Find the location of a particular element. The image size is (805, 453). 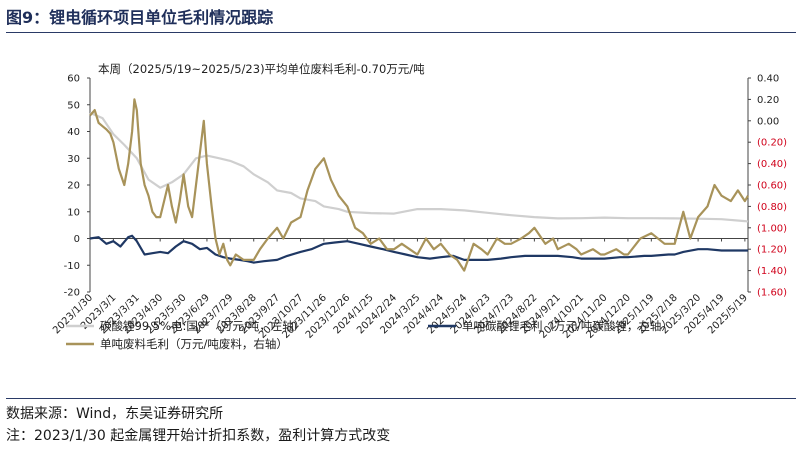

right-tick-label: (1.40) is located at coordinates (772, 271).